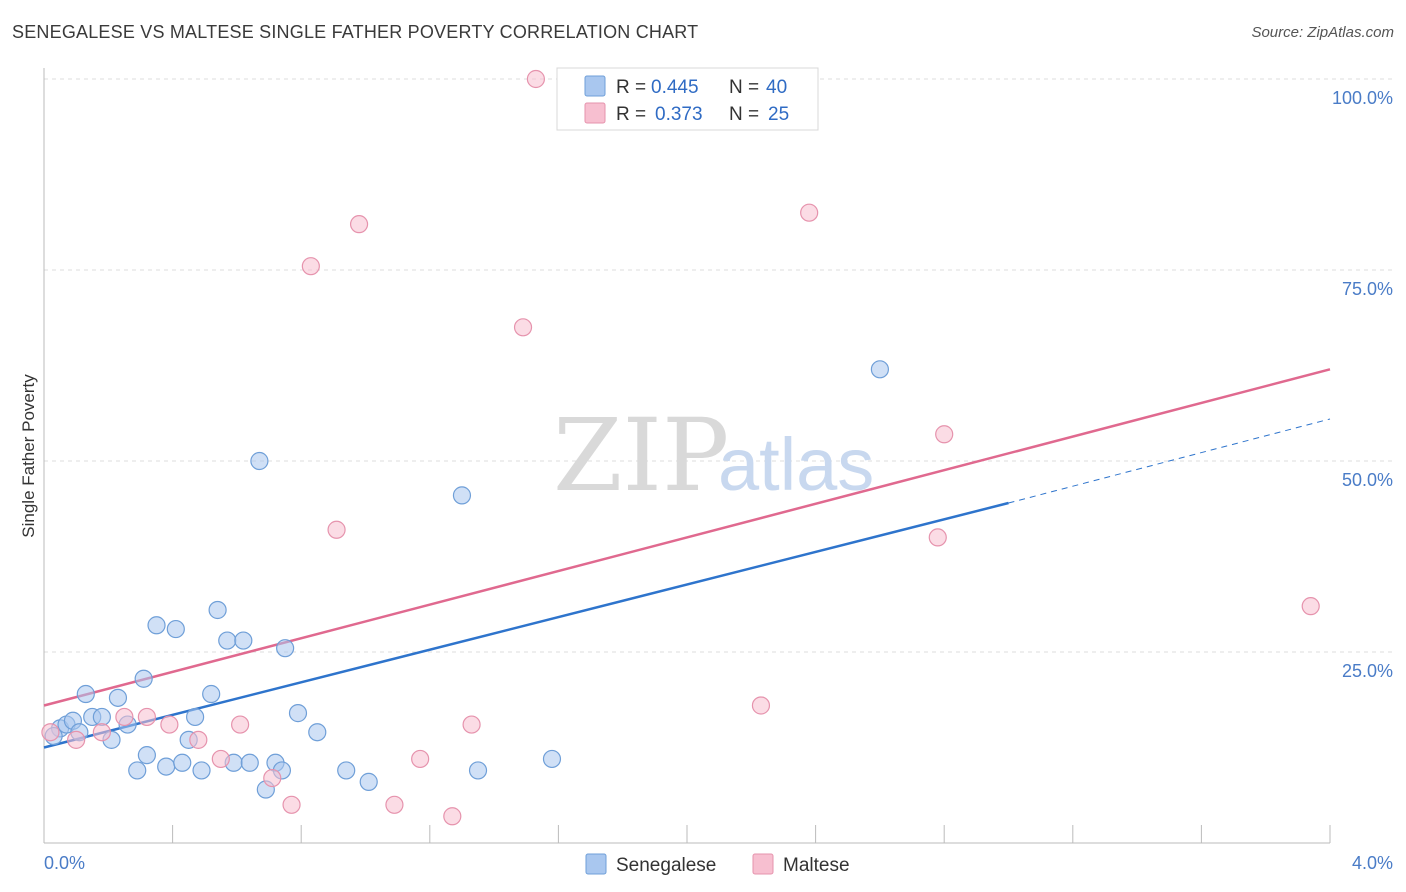 This screenshot has height=892, width=1406. What do you see at coordinates (796, 464) in the screenshot?
I see `watermark-atlas: atlas` at bounding box center [796, 464].